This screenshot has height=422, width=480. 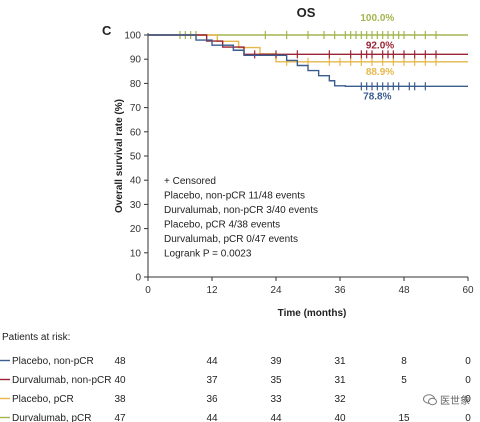 What do you see at coordinates (136, 229) in the screenshot?
I see `y-tick-label: 20` at bounding box center [136, 229].